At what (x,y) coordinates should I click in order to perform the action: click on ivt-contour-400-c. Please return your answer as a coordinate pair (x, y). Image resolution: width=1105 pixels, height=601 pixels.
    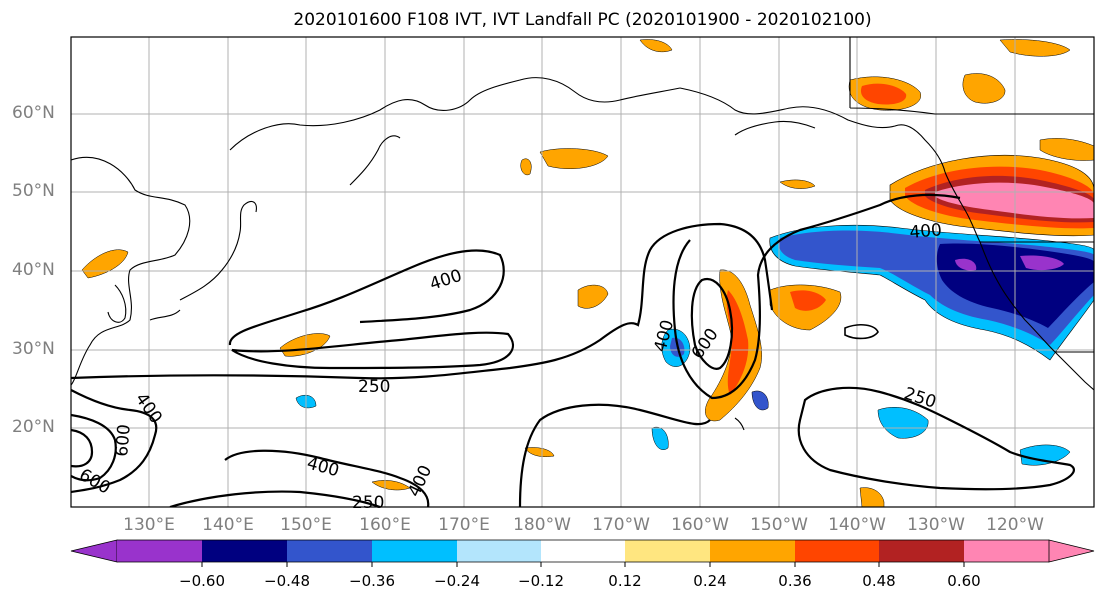
    Looking at the image, I should click on (816, 296).